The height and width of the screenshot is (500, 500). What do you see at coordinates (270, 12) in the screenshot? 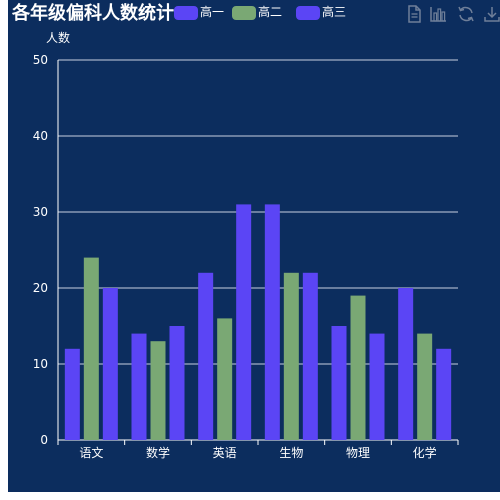
I see `legend-label-series-2: 高二` at bounding box center [270, 12].